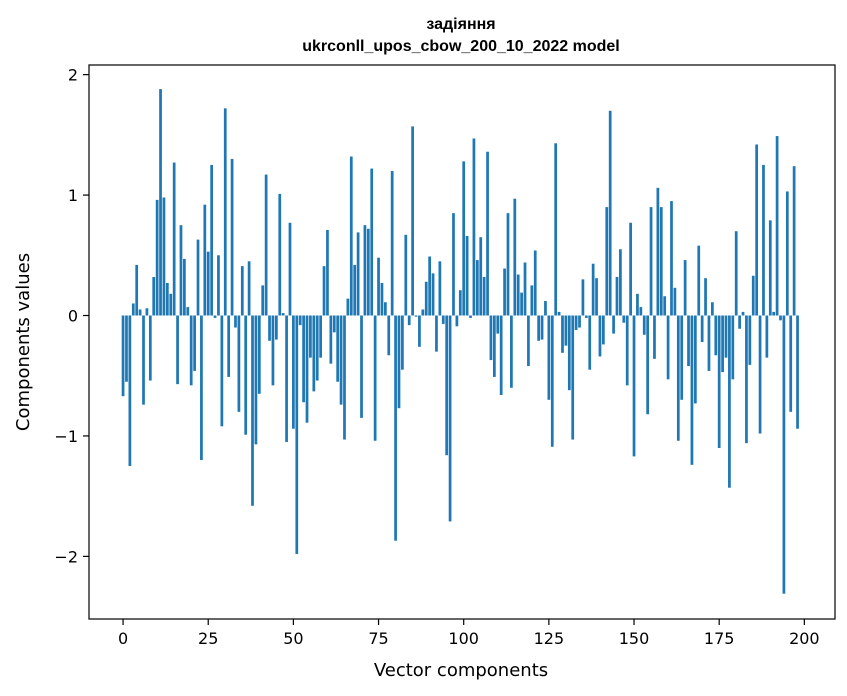  What do you see at coordinates (73, 195) in the screenshot?
I see `y-tick-label: 1` at bounding box center [73, 195].